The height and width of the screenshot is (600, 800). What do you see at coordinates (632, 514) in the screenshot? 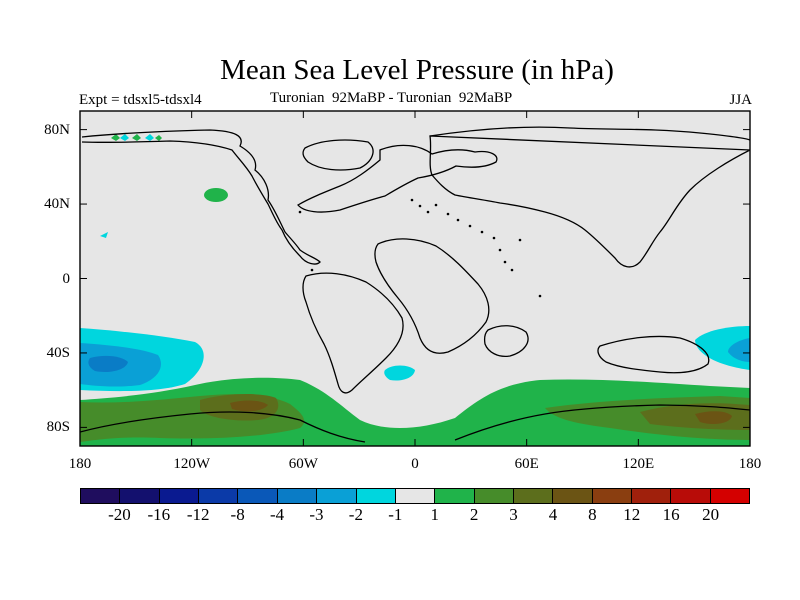
I see `colorbar-label: 12` at bounding box center [632, 514].